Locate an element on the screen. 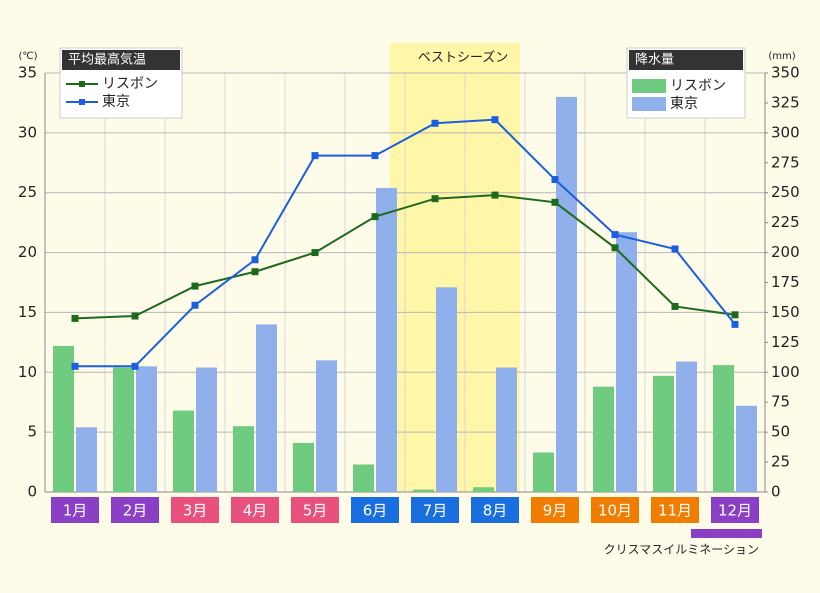 This screenshot has width=820, height=593. y-tick-label: 5 is located at coordinates (32, 432).